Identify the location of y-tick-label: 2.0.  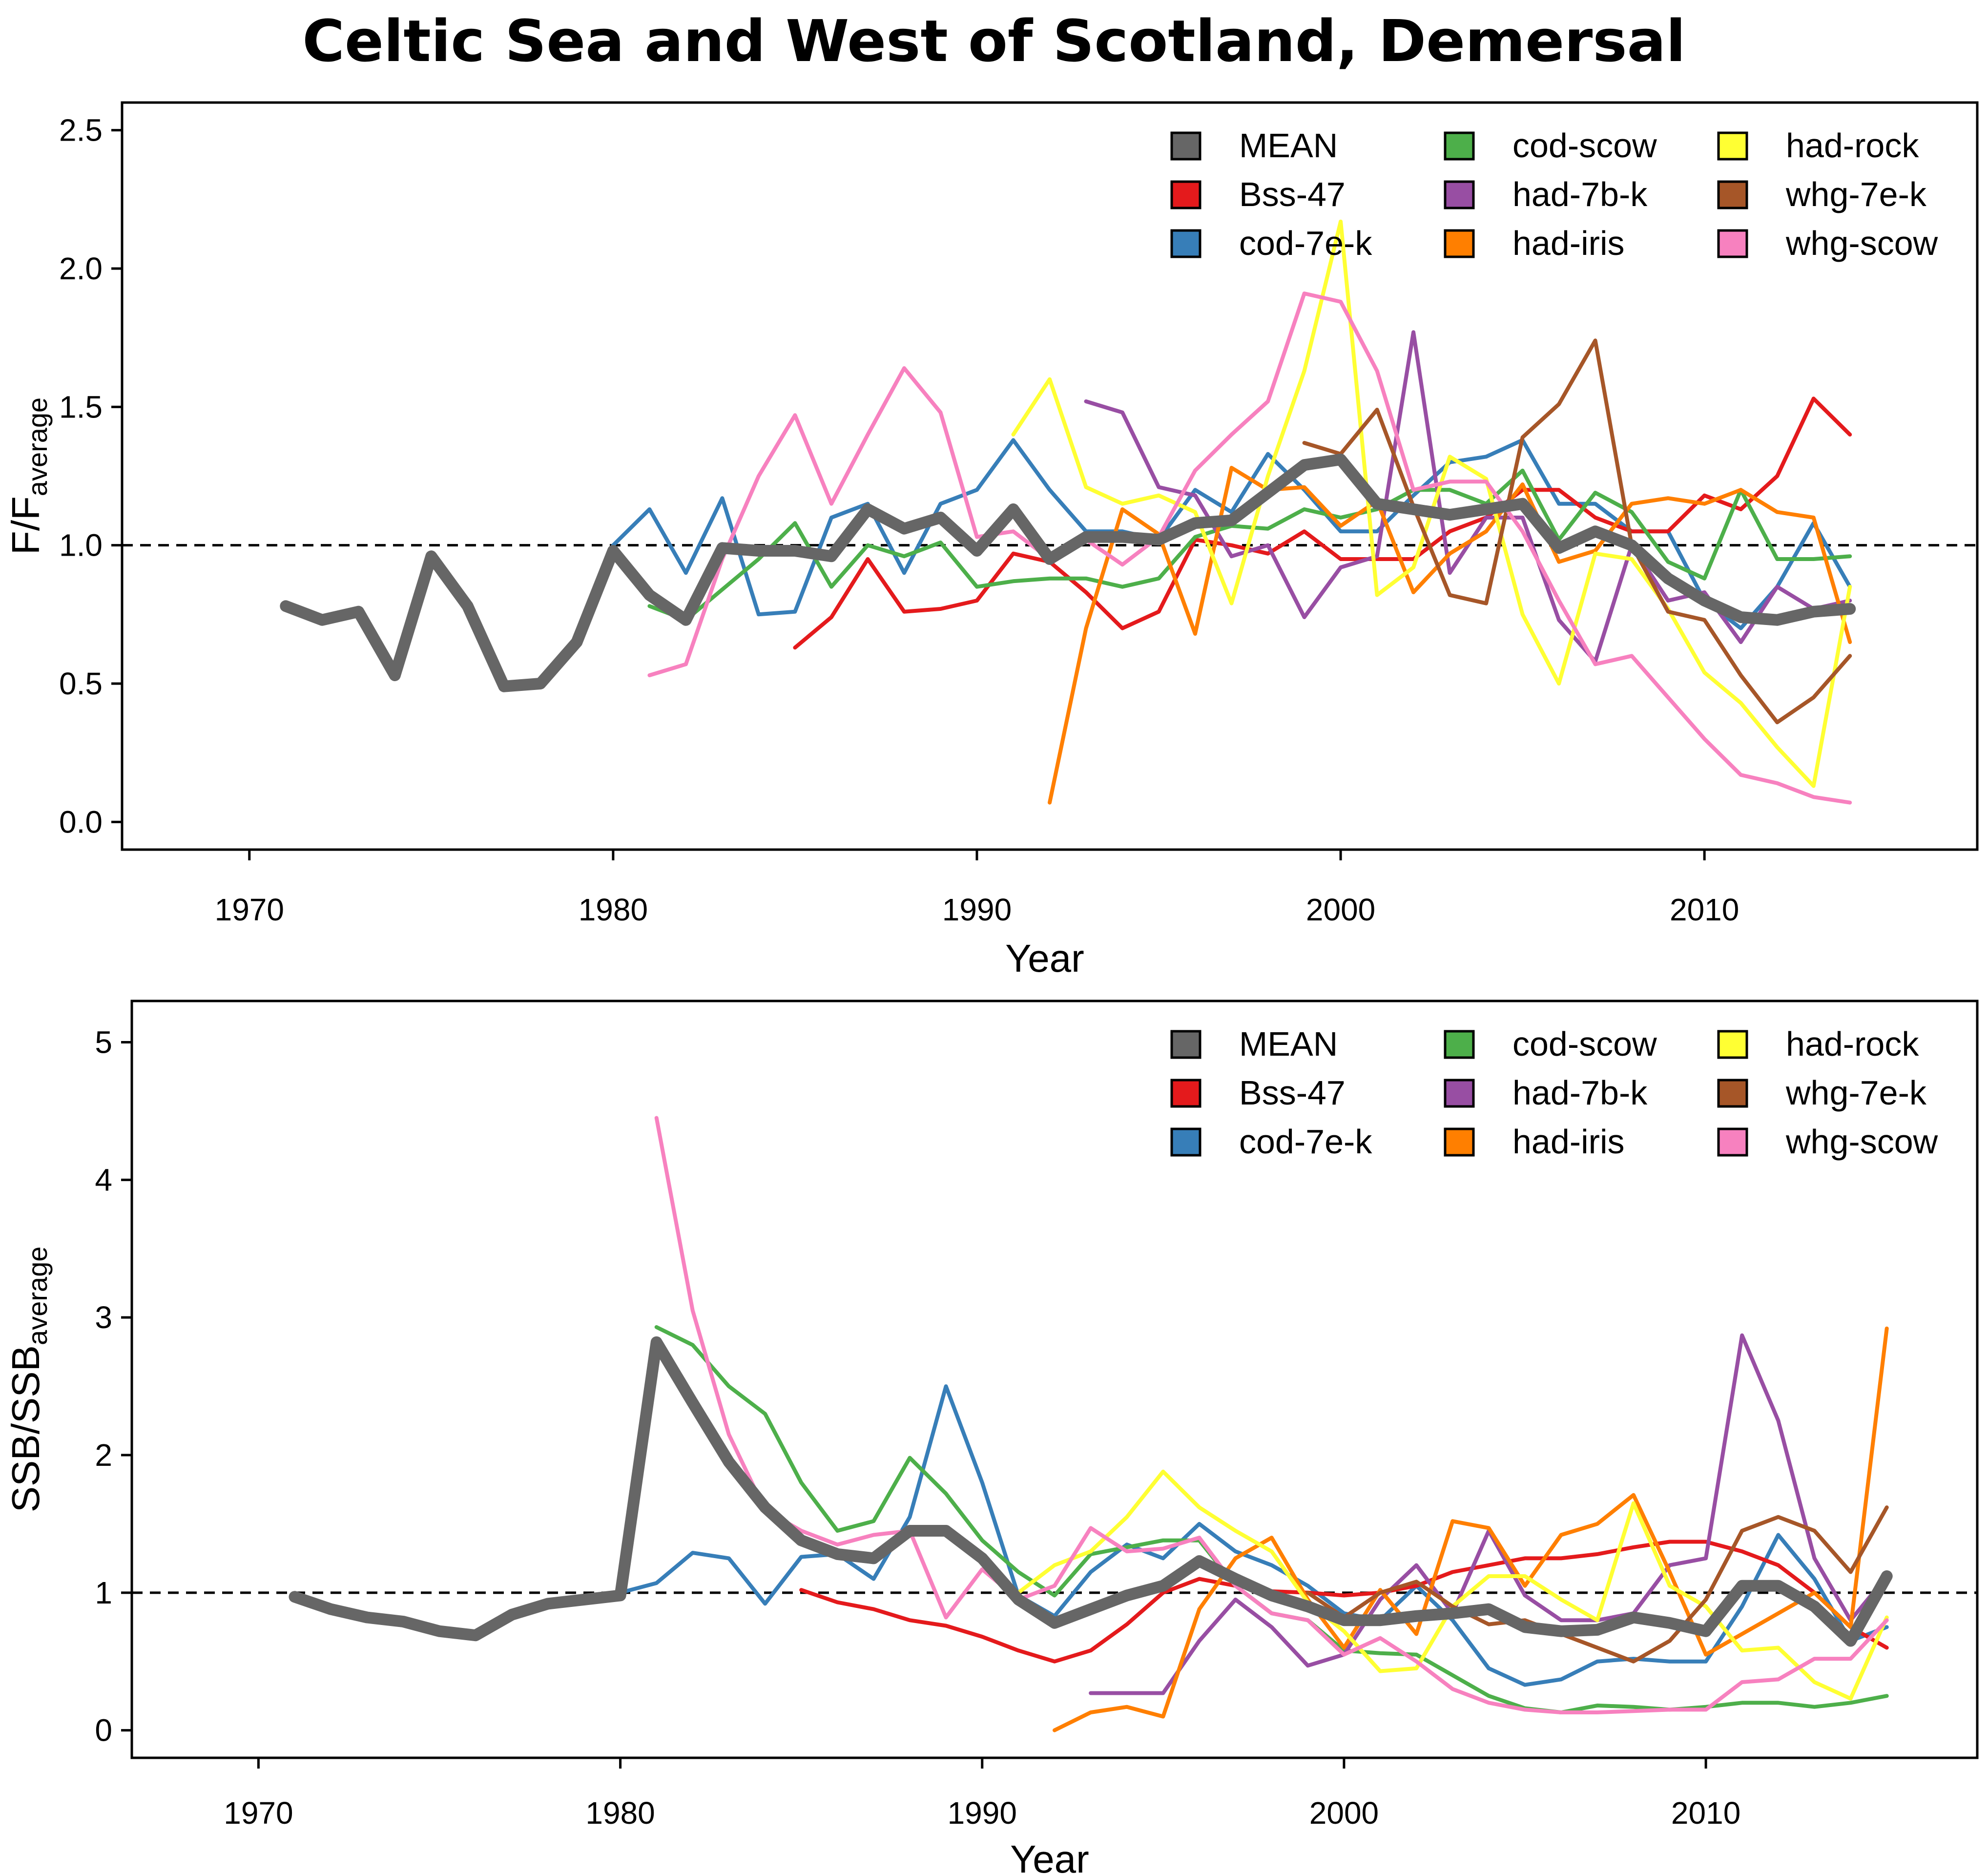
(81, 268).